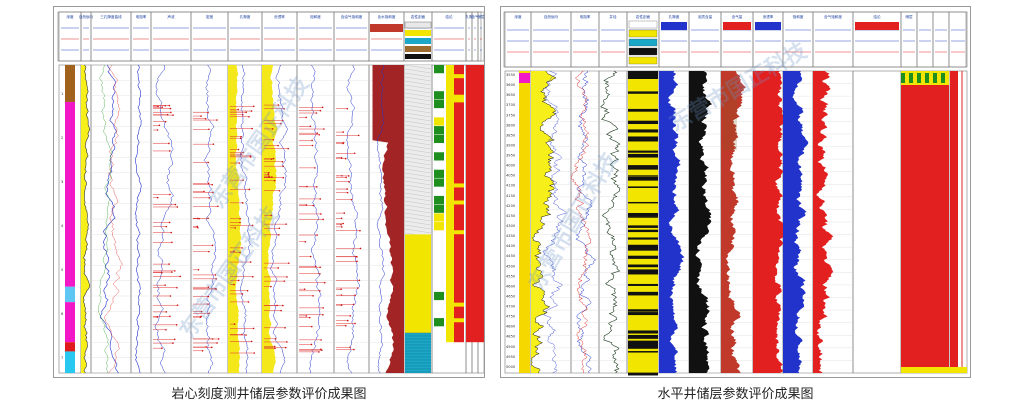 This screenshot has width=1024, height=406. Describe the element at coordinates (459, 76) in the screenshot. I see `reservoir-yellow-spot` at that location.